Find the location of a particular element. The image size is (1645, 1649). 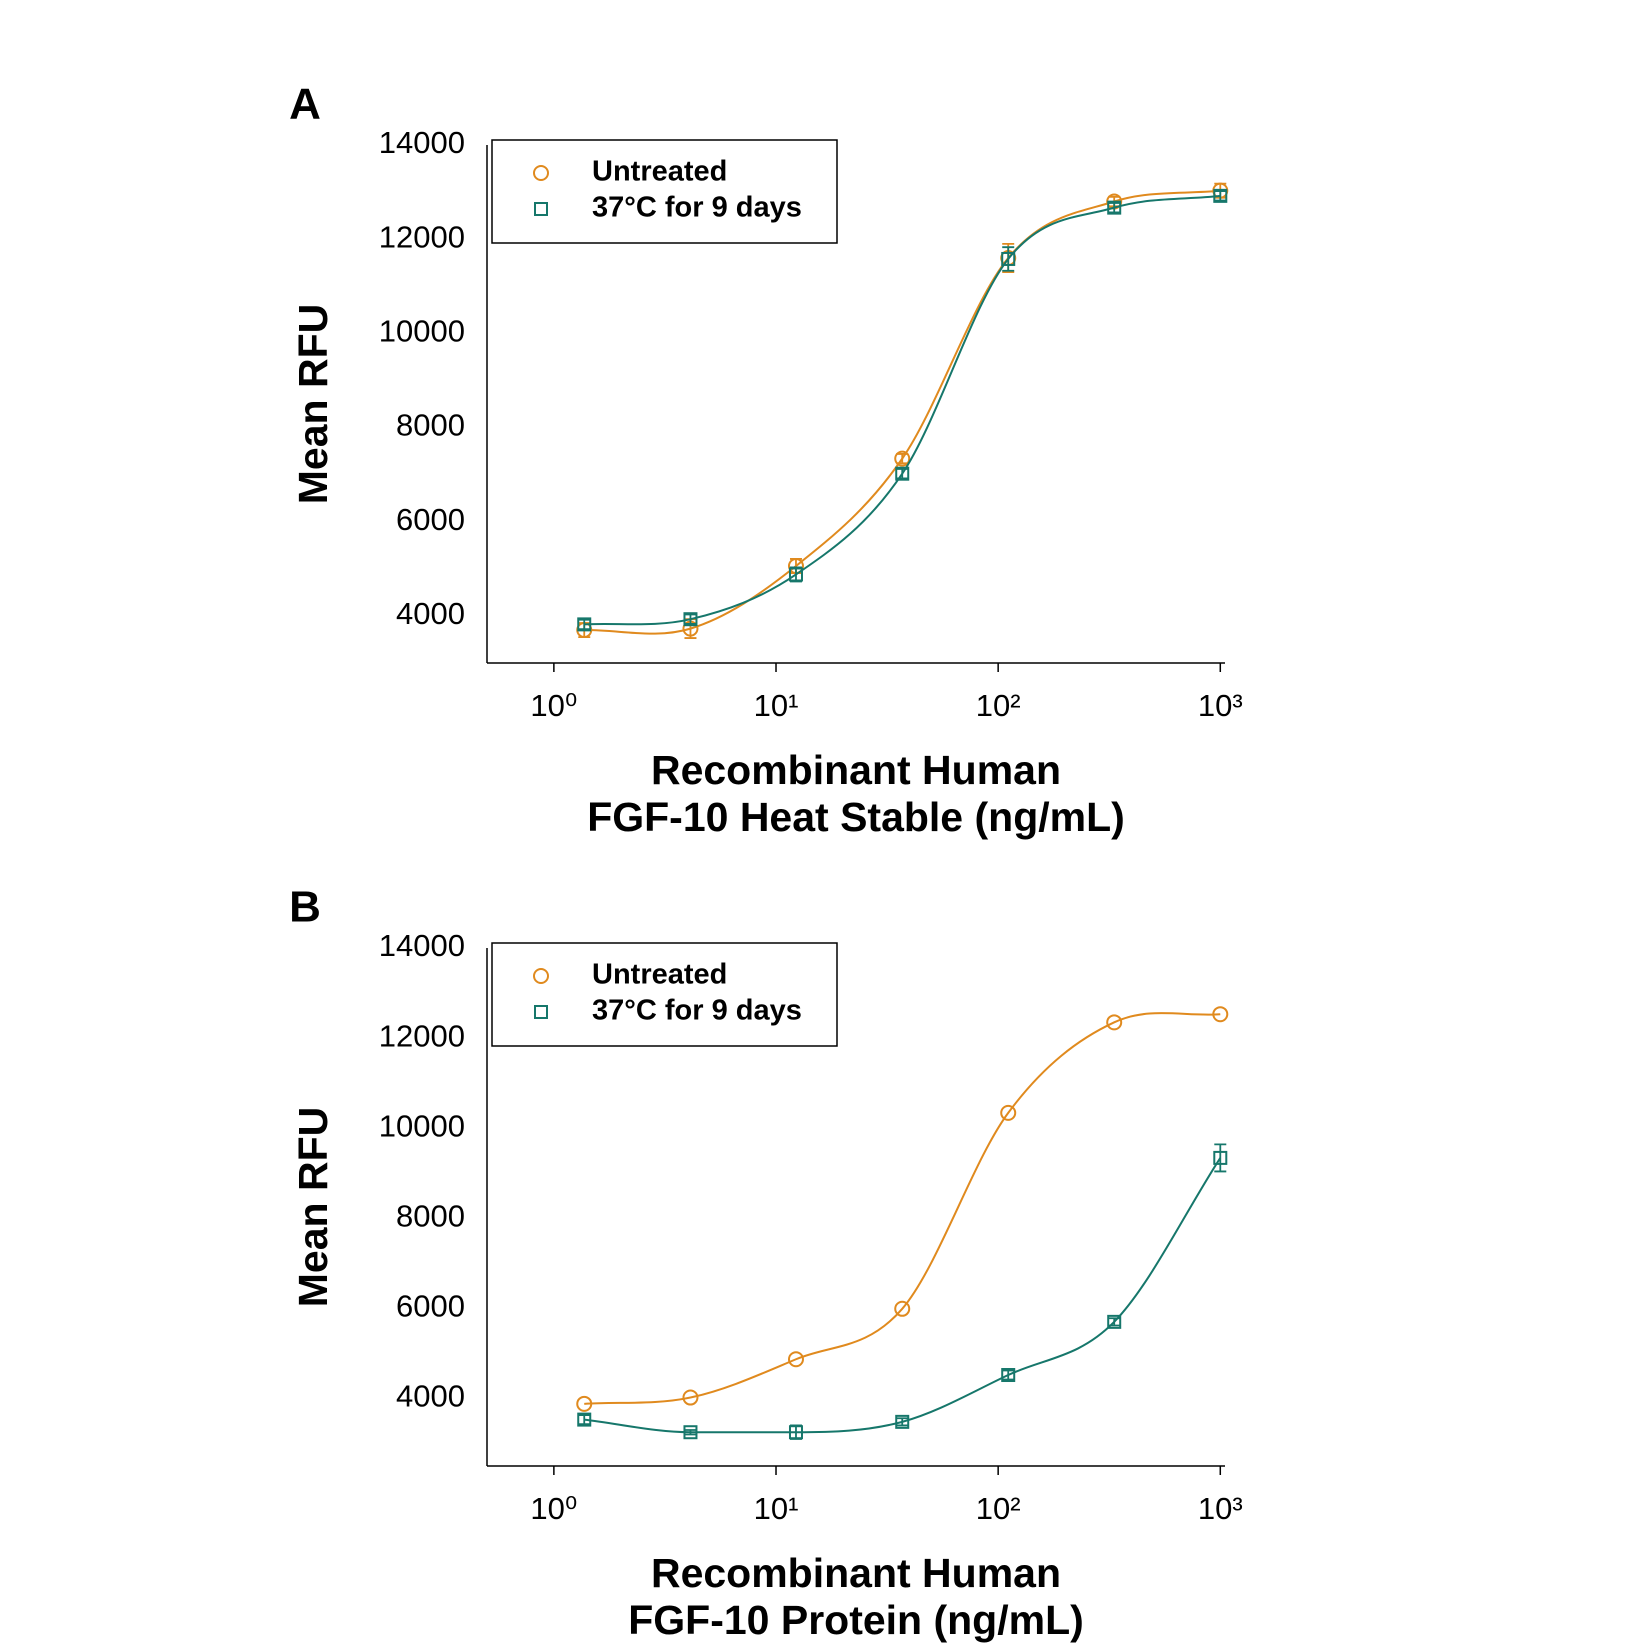

panel-label: A is located at coordinates (305, 104).